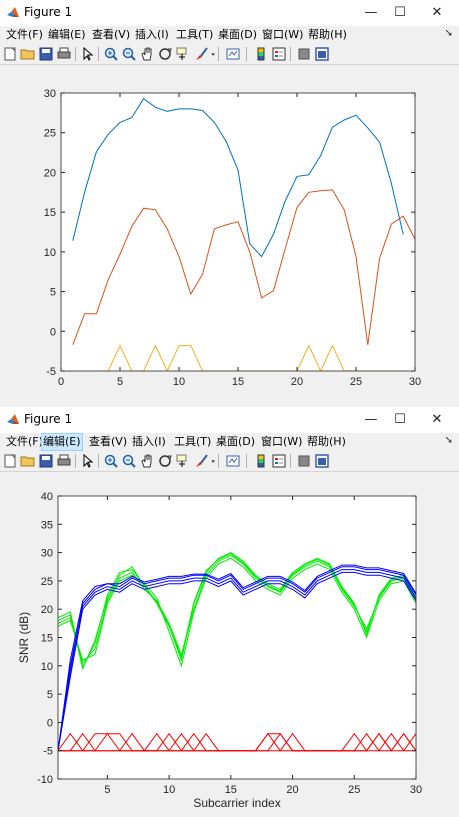 This screenshot has height=817, width=459. What do you see at coordinates (292, 790) in the screenshot?
I see `x-tick-label: 20` at bounding box center [292, 790].